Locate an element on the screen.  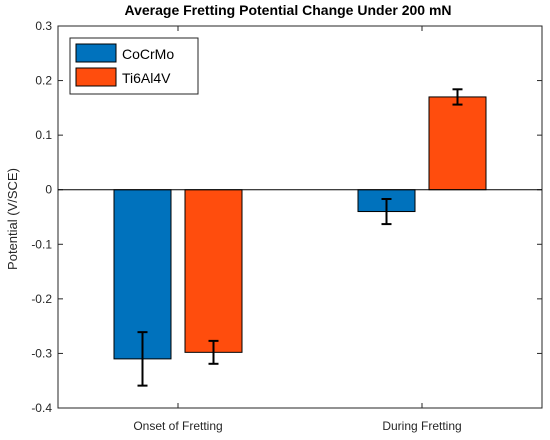
y-tick-label: 0.1 is located at coordinates (43, 135).